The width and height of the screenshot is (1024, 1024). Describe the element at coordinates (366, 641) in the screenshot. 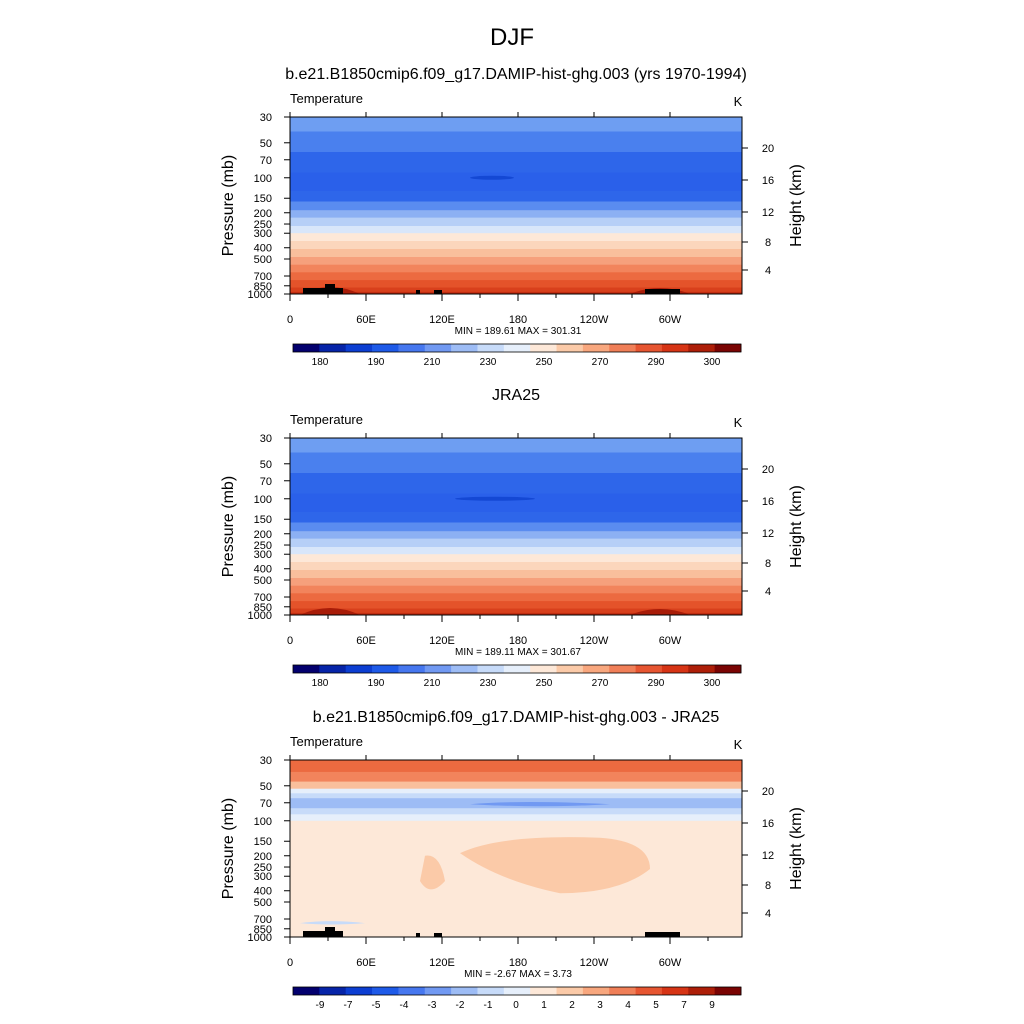

I see `x-tick-label: 60E` at that location.